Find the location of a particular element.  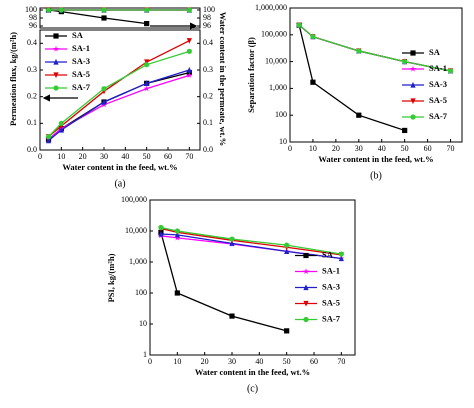

y-tick-label: 0.3 is located at coordinates (32, 69).